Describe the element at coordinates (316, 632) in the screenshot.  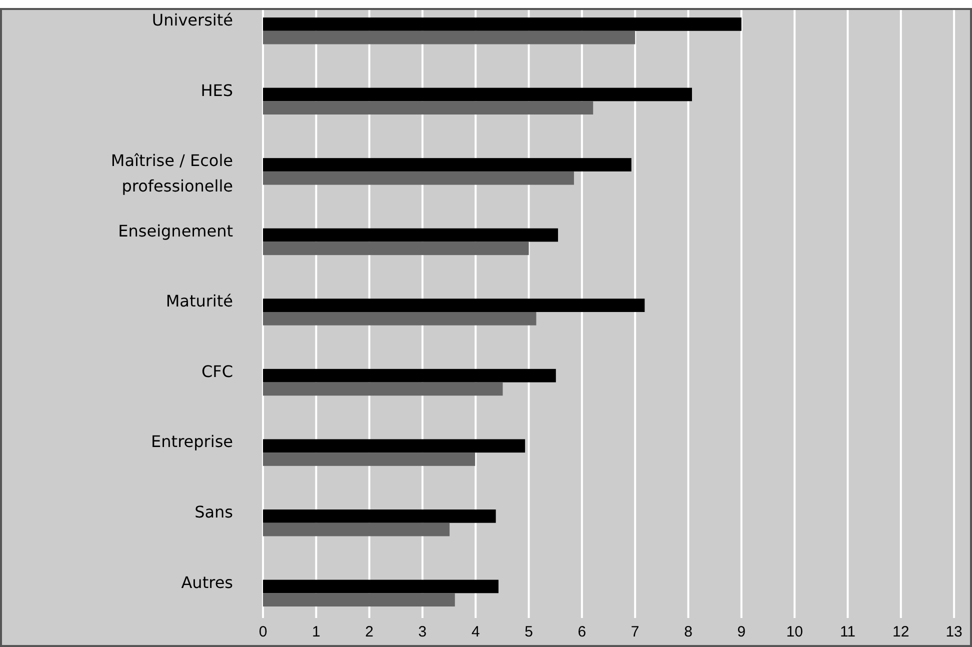
I see `x-tick-label: 1` at that location.